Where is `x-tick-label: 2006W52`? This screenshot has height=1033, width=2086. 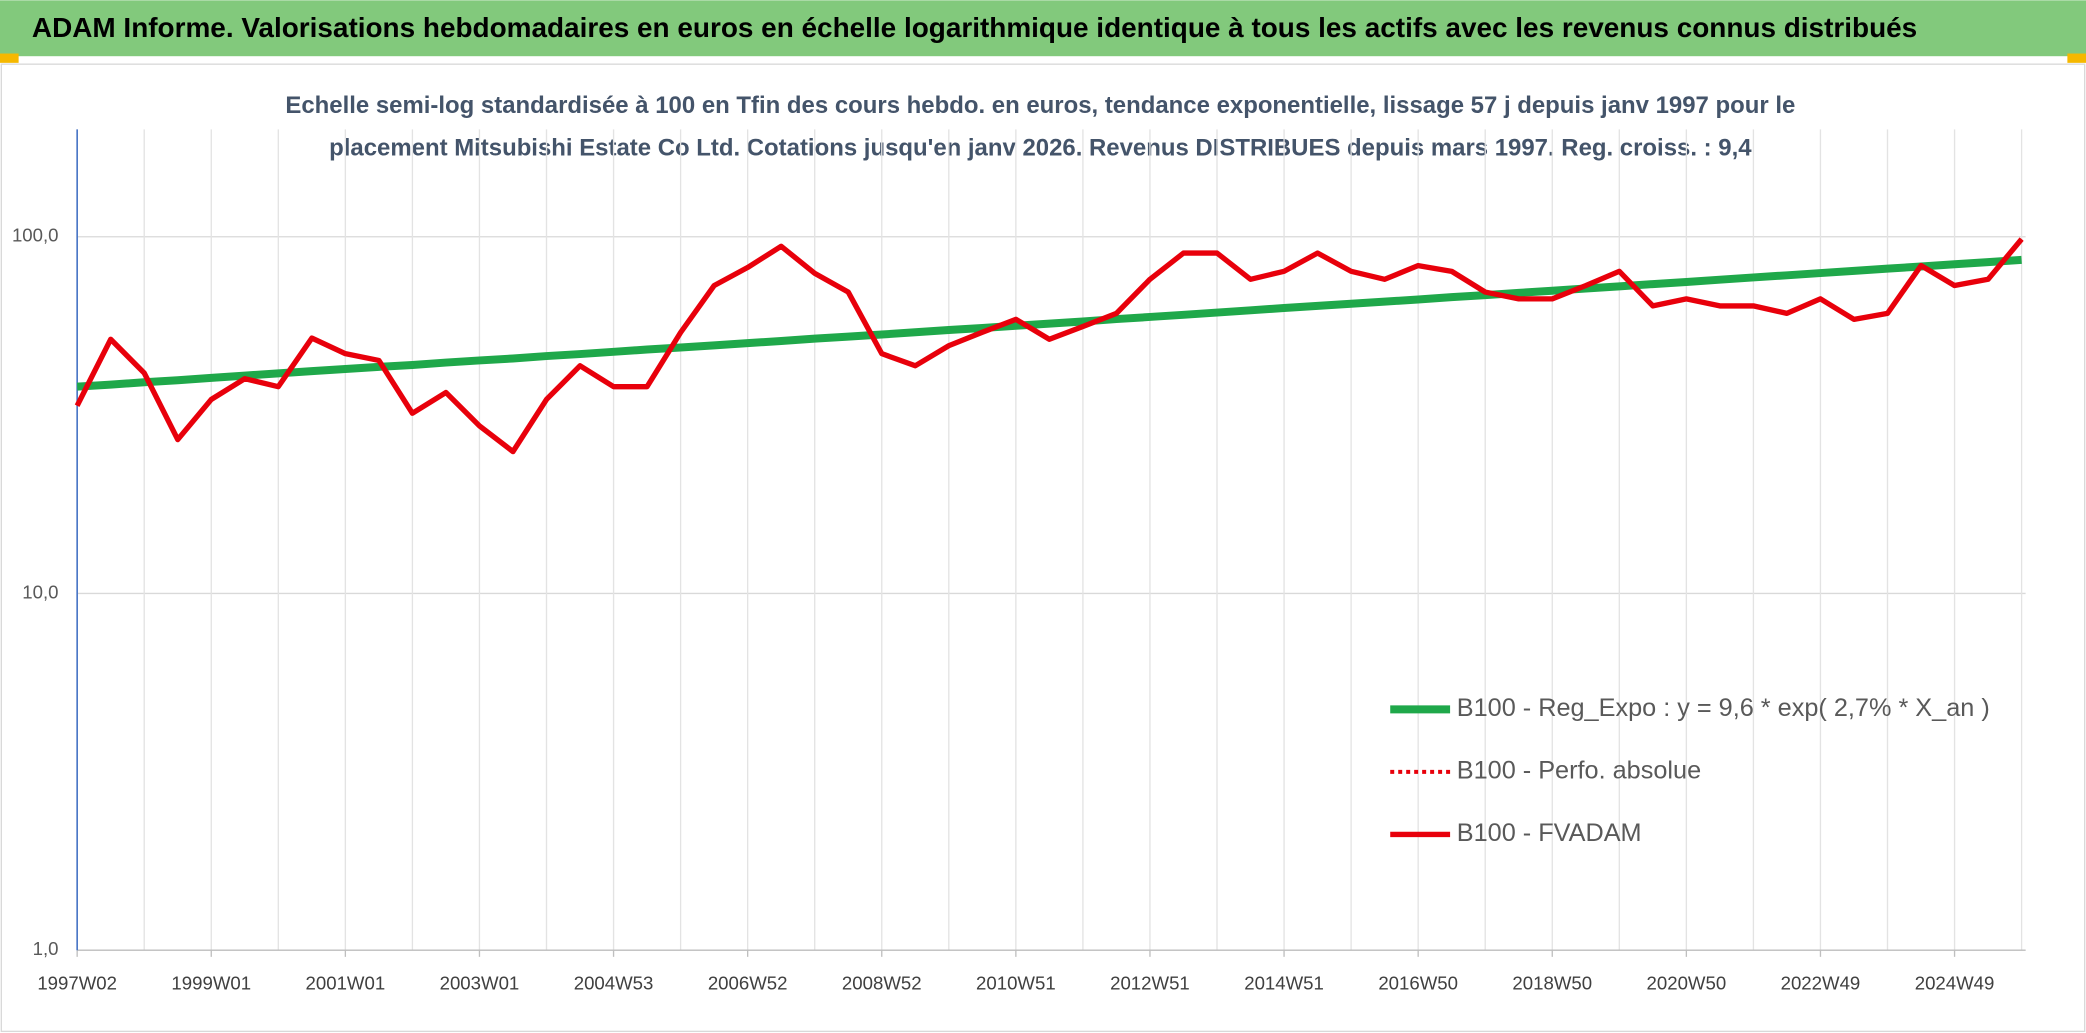 x-tick-label: 2006W52 is located at coordinates (748, 983).